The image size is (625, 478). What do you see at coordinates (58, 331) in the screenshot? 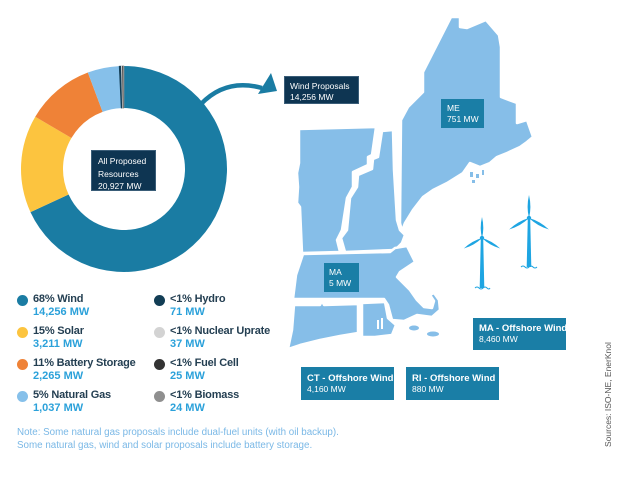
I see `legend-label: 15% Solar` at bounding box center [58, 331].